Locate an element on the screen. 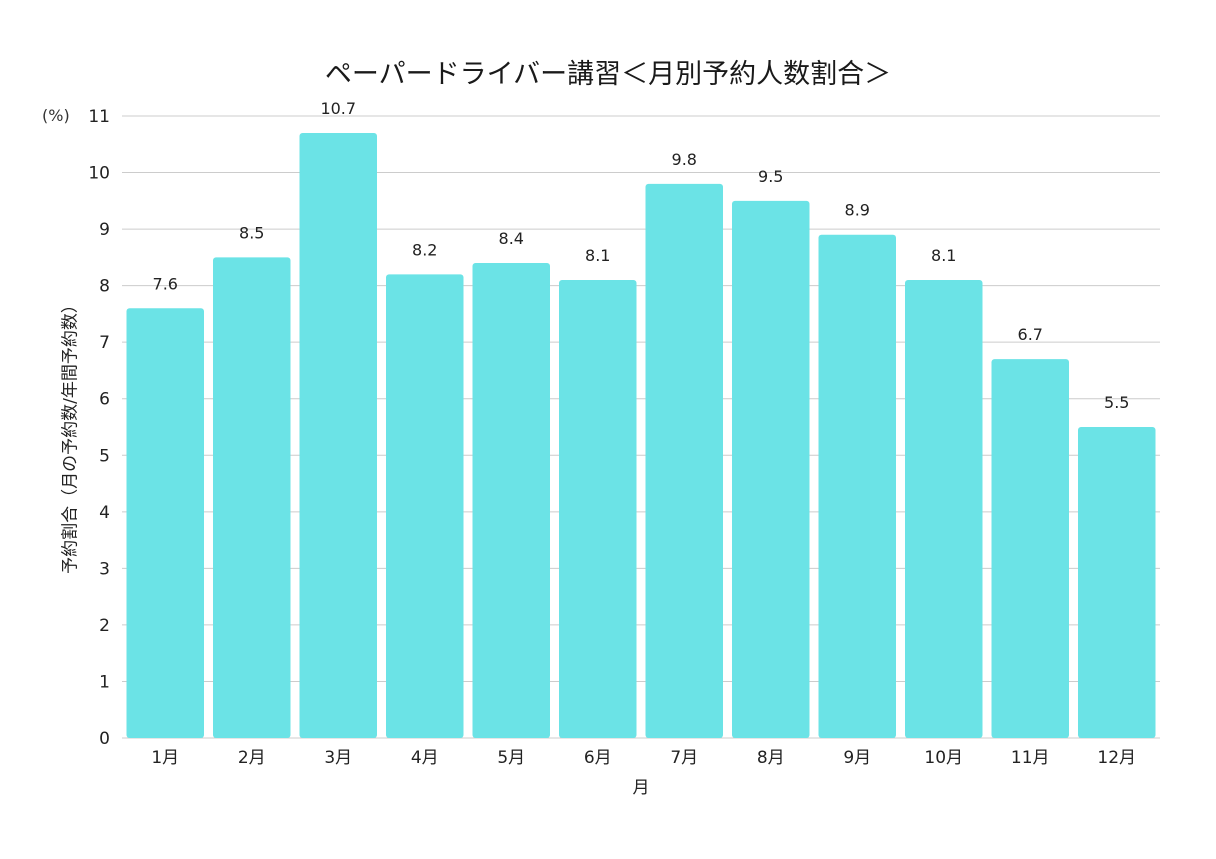 Image resolution: width=1216 pixels, height=859 pixels. y-tick-label: 10 is located at coordinates (99, 174).